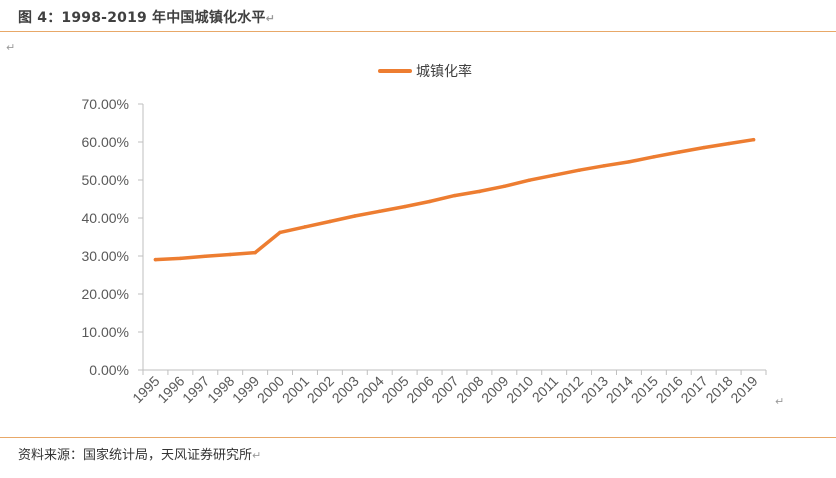 The width and height of the screenshot is (836, 478). Describe the element at coordinates (669, 389) in the screenshot. I see `x-tick-label: 2016` at that location.